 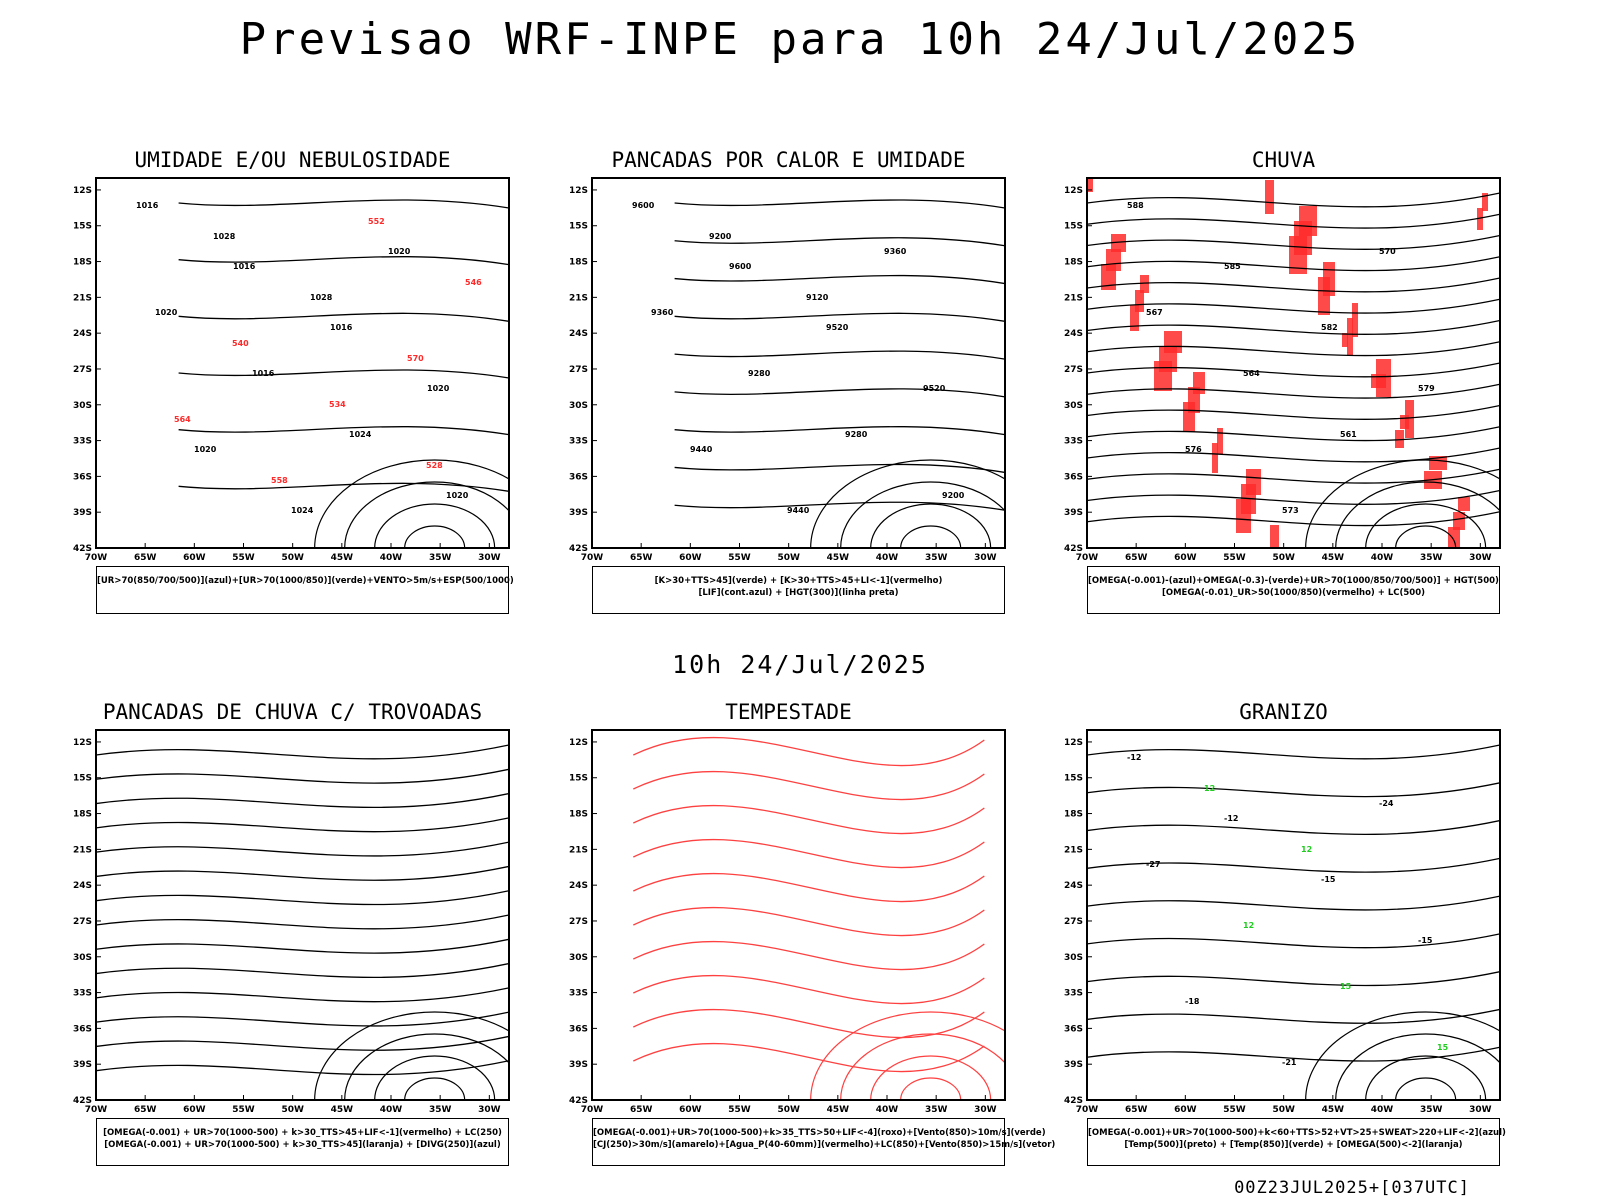 What do you see at coordinates (1135, 205) in the screenshot?
I see `contour-label: 588` at bounding box center [1135, 205].